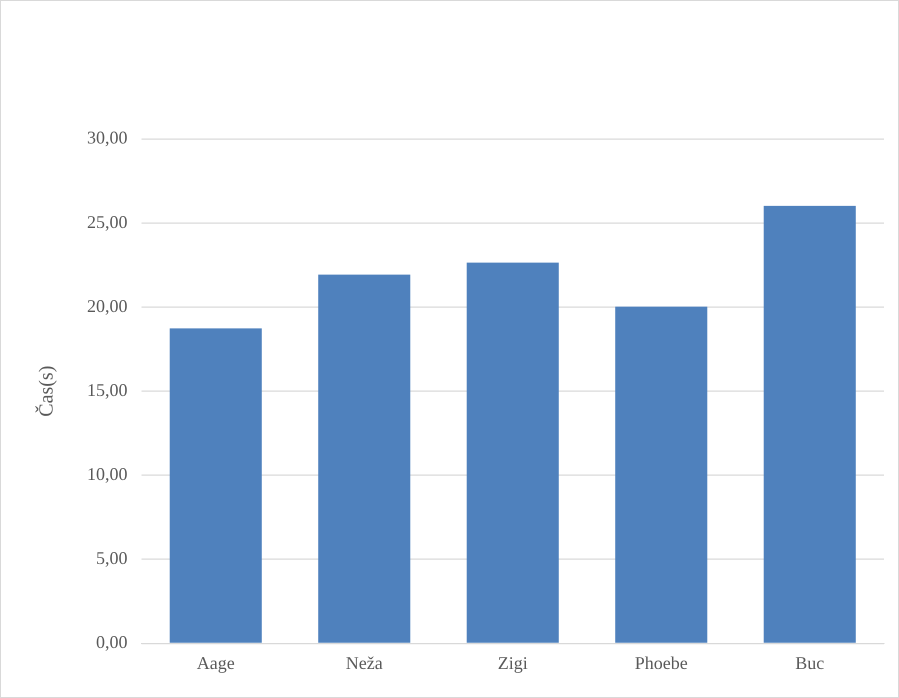  Describe the element at coordinates (107, 306) in the screenshot. I see `y-tick-label: 20,00` at that location.